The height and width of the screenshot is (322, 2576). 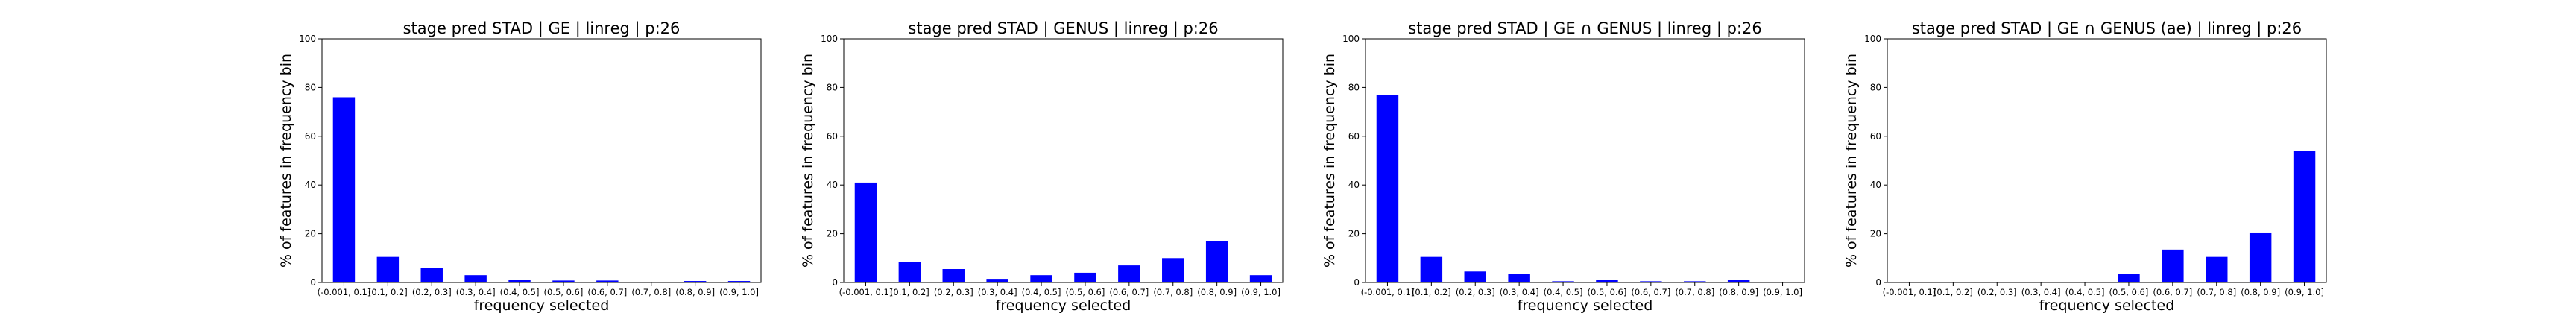 What do you see at coordinates (542, 28) in the screenshot?
I see `chart-title: stage pred STAD | GE | linreg | p:26` at bounding box center [542, 28].